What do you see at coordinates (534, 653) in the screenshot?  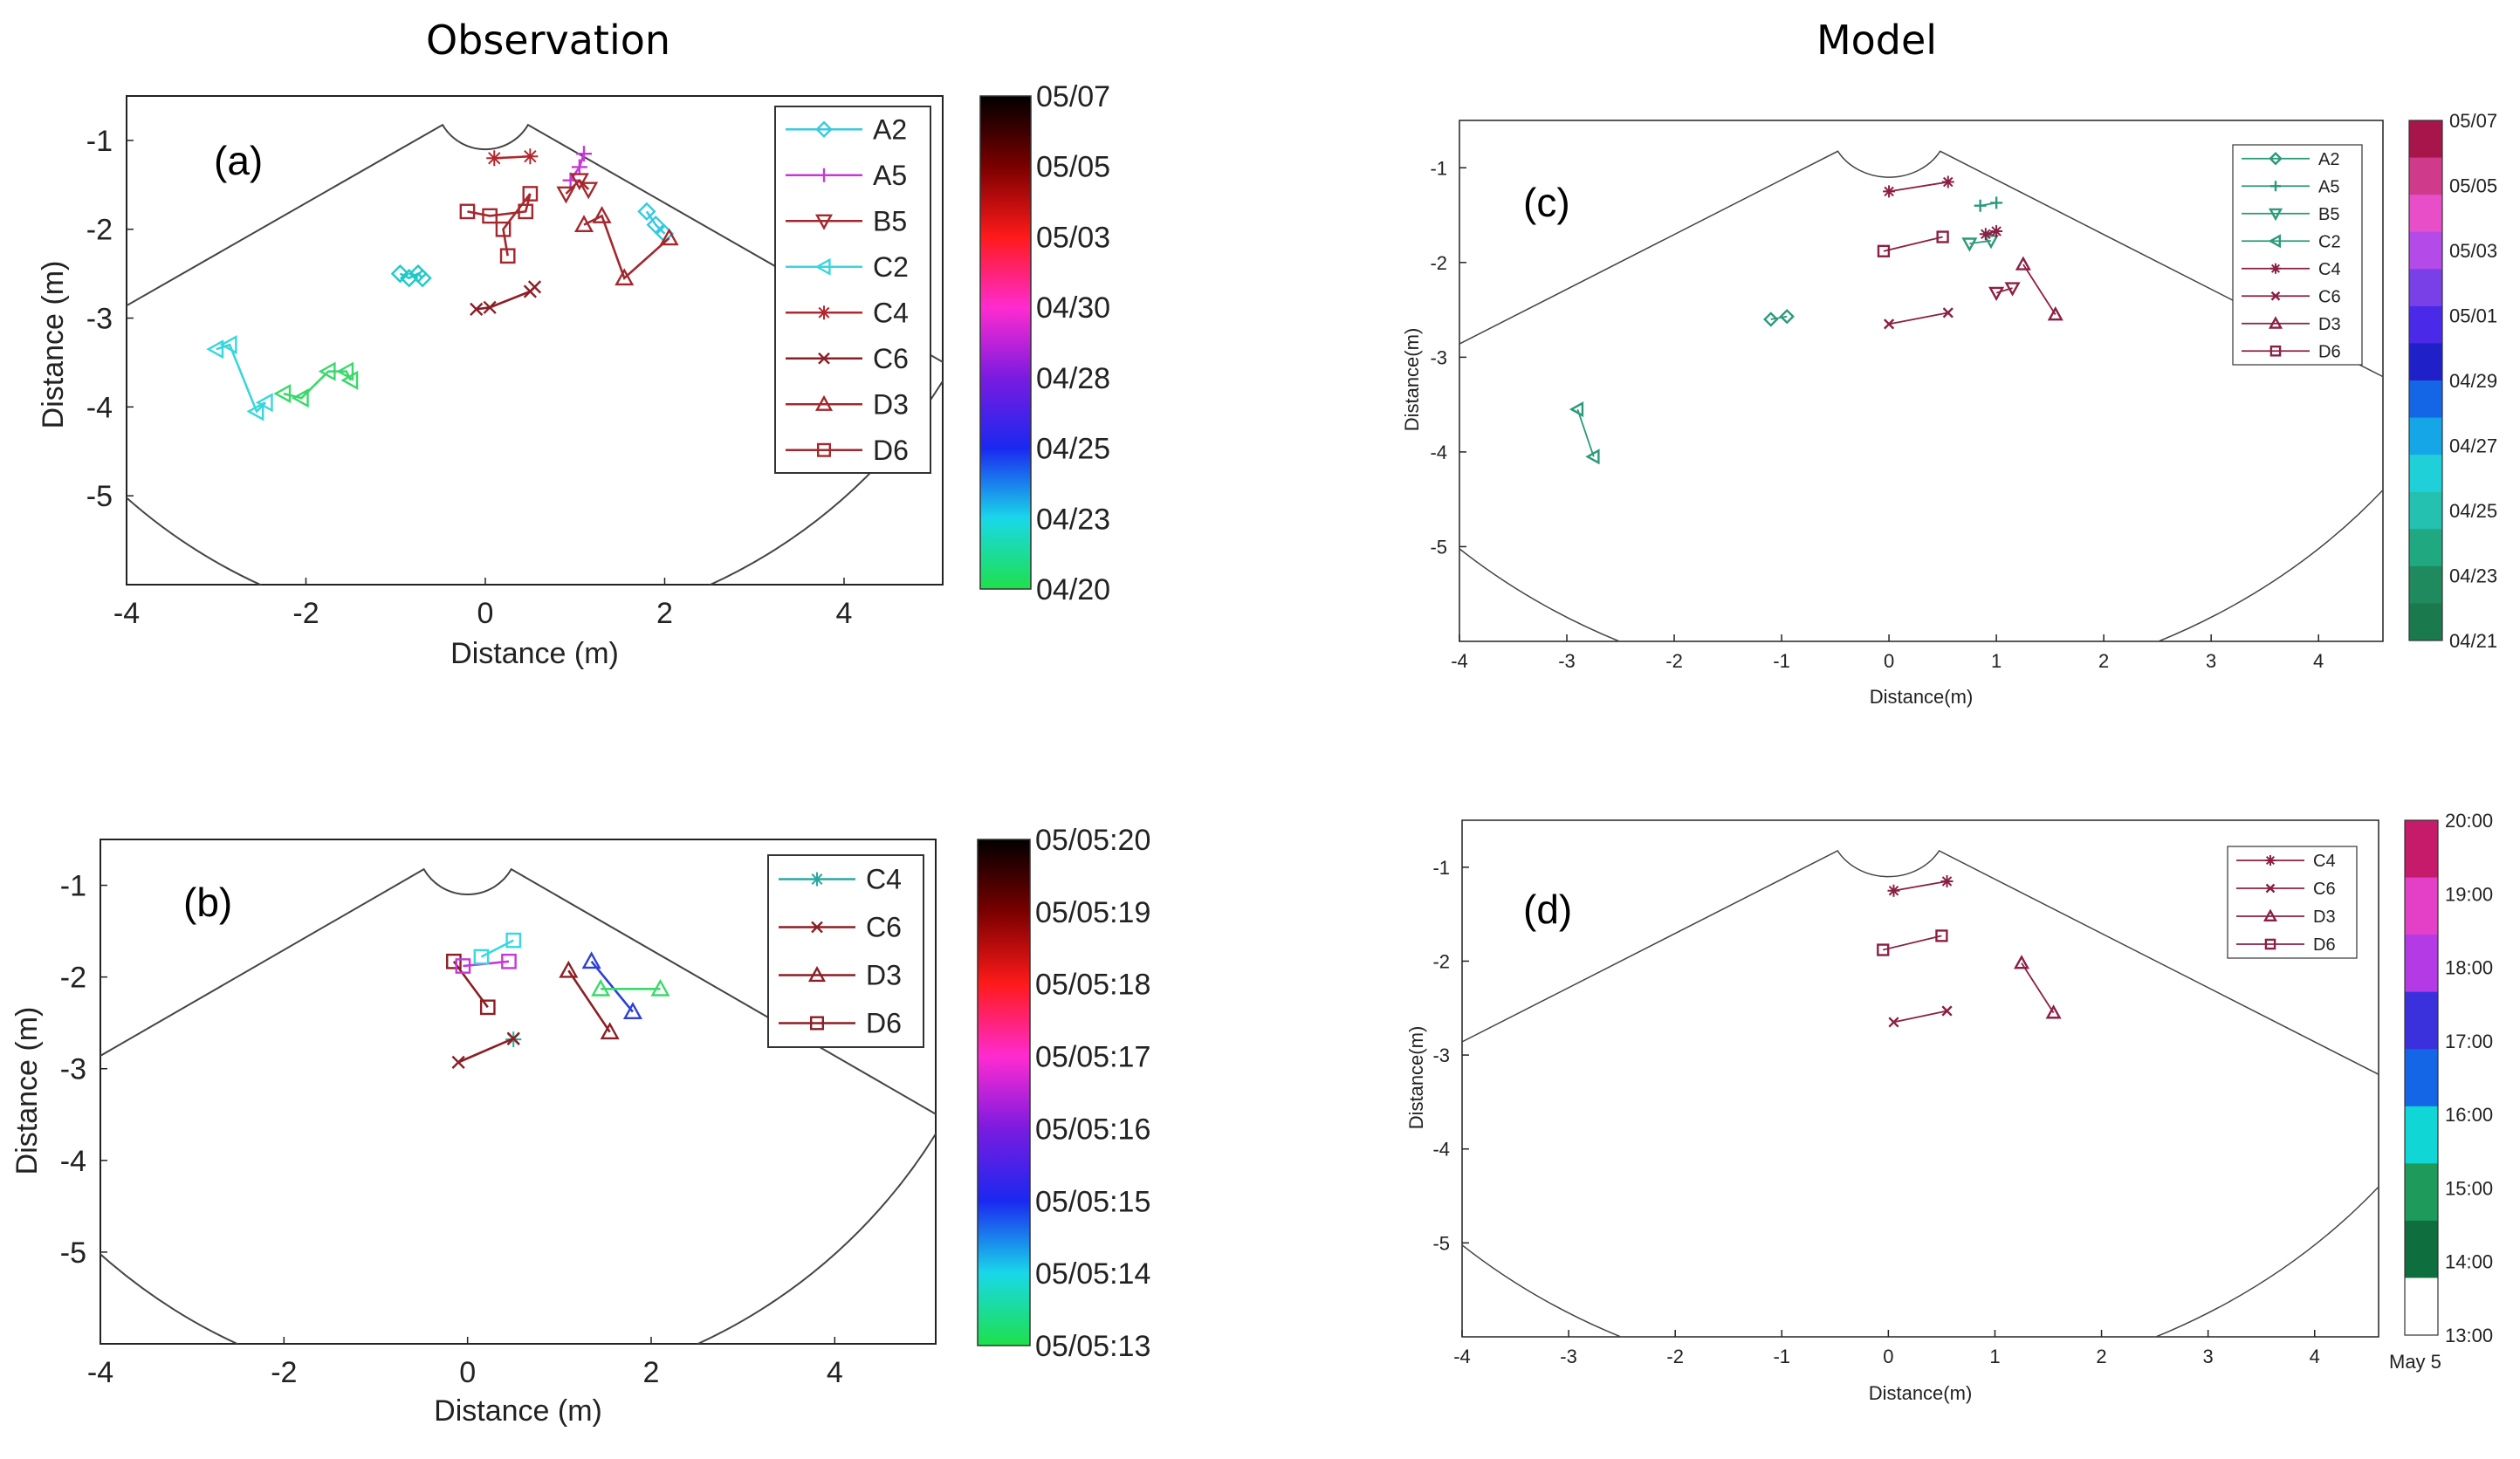 I see `x-axis-label: Distance (m)` at bounding box center [534, 653].